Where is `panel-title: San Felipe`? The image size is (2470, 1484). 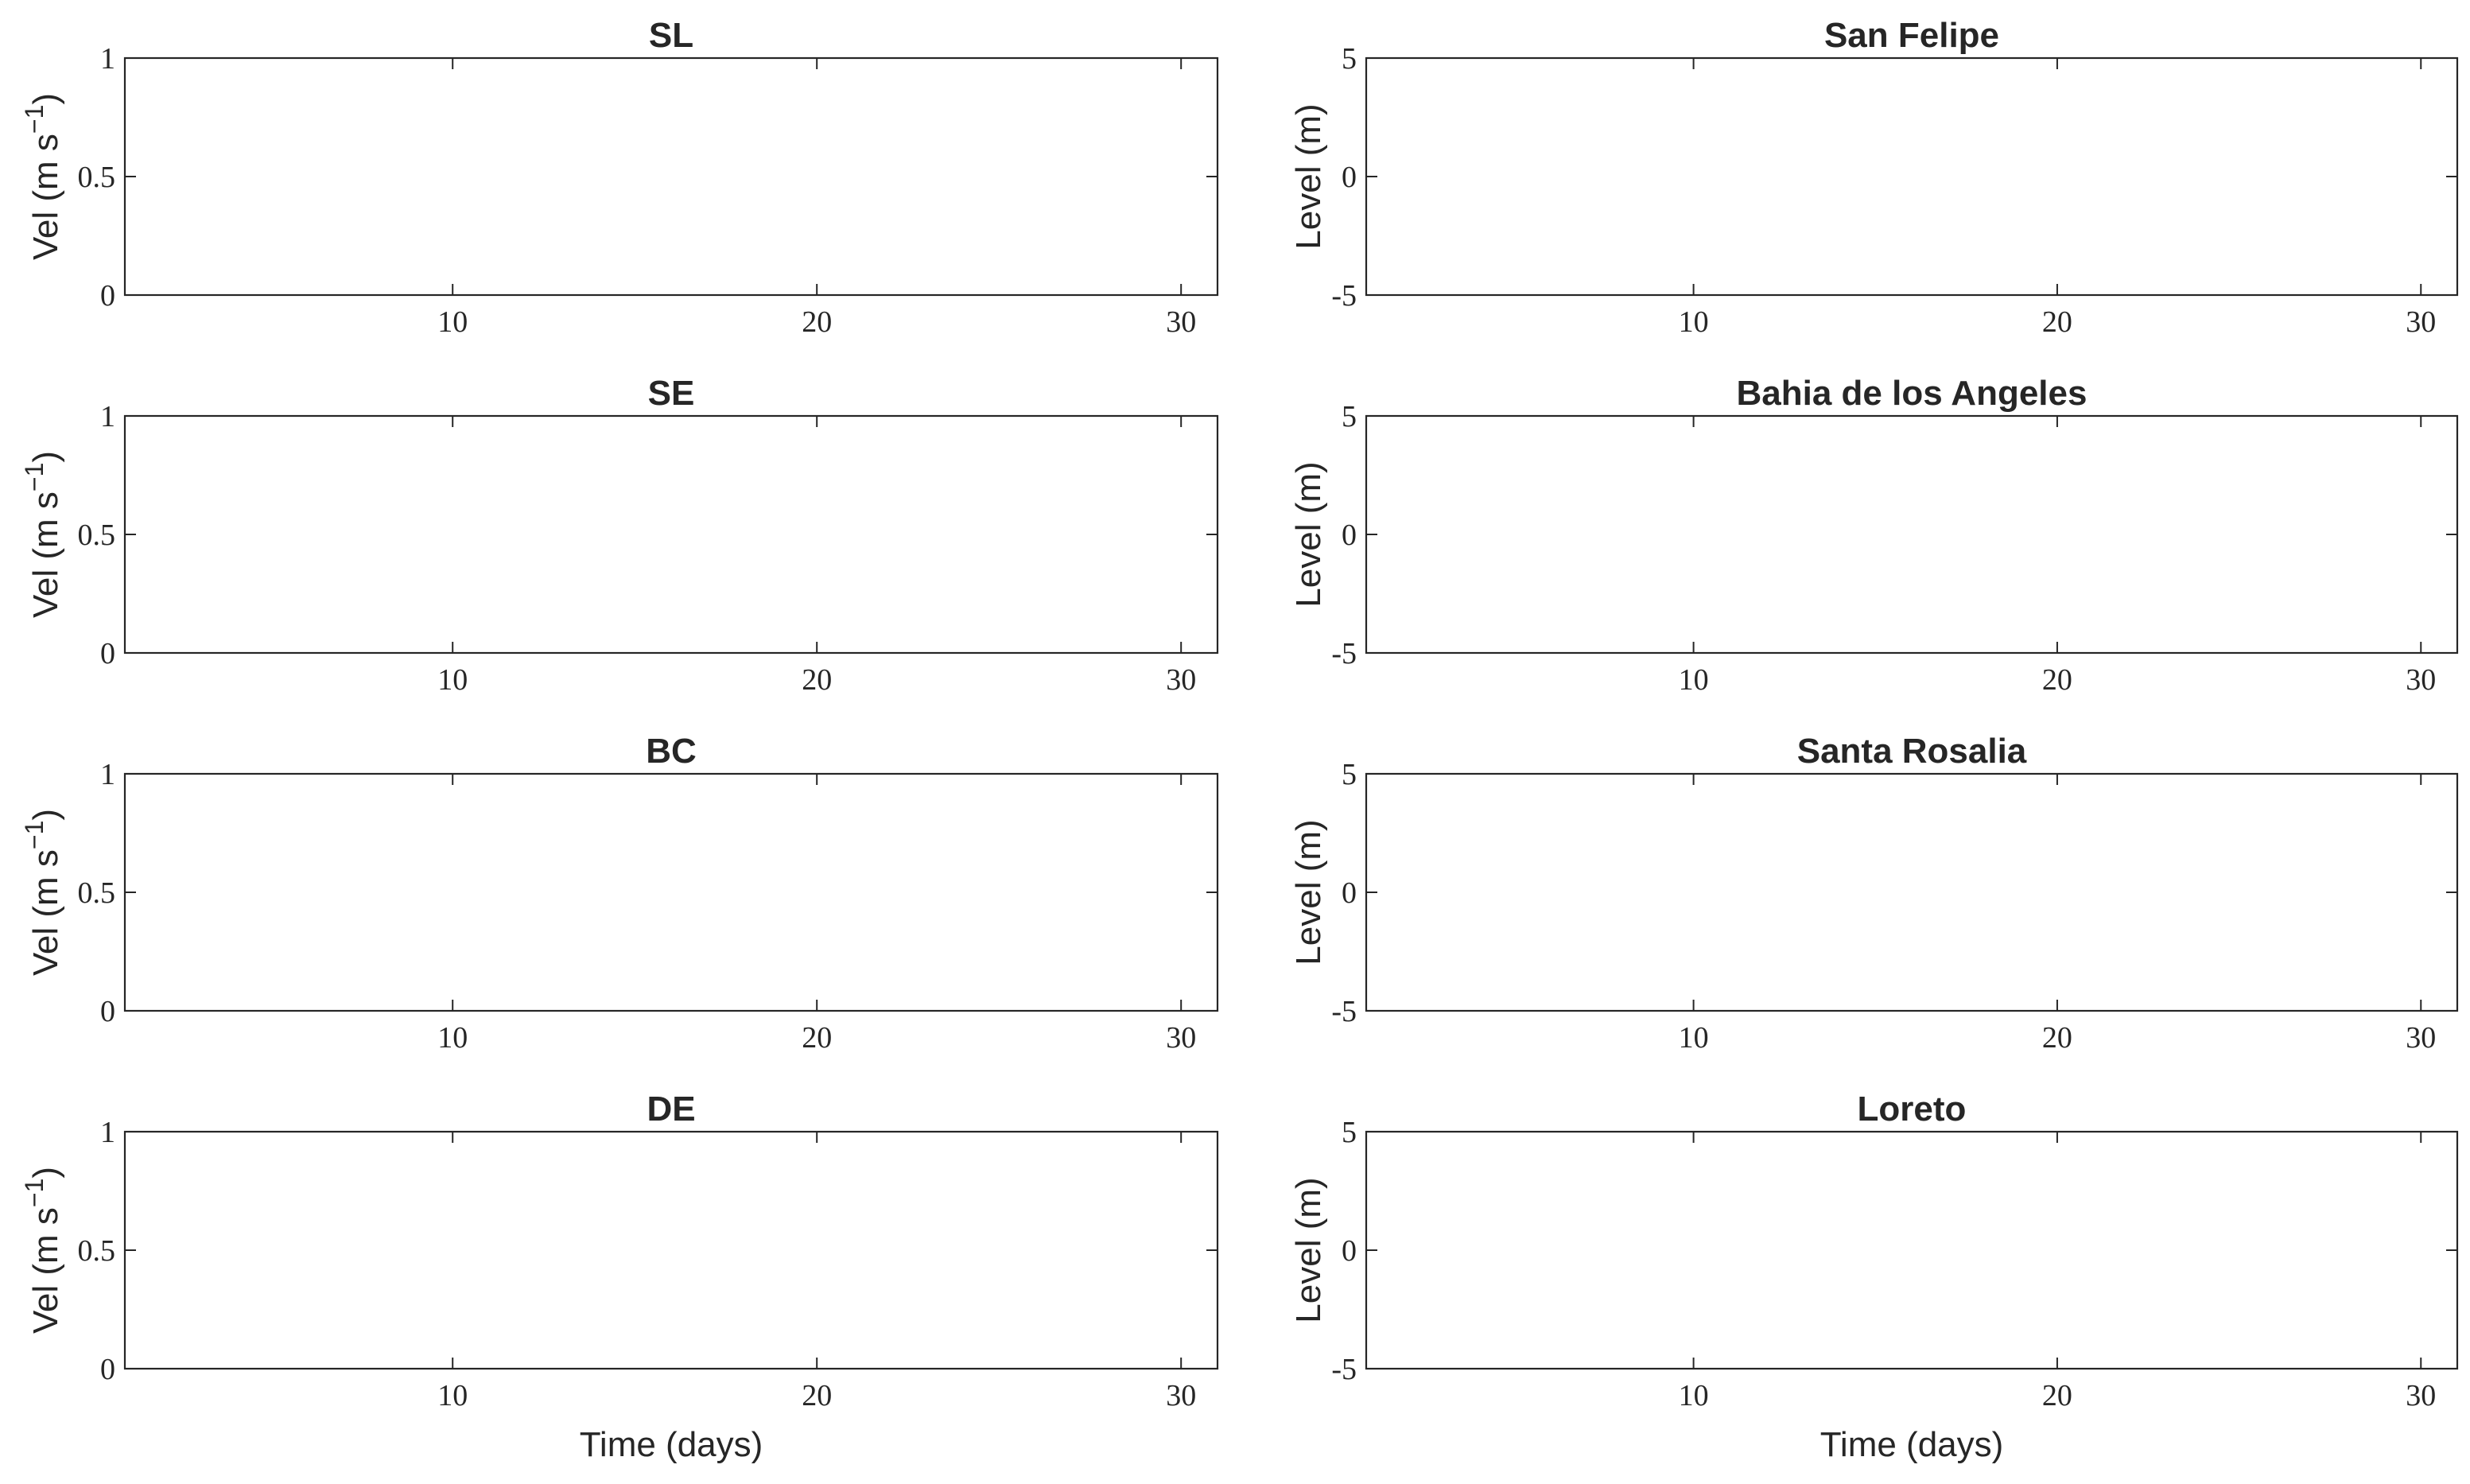
panel-title: San Felipe is located at coordinates (1911, 35).